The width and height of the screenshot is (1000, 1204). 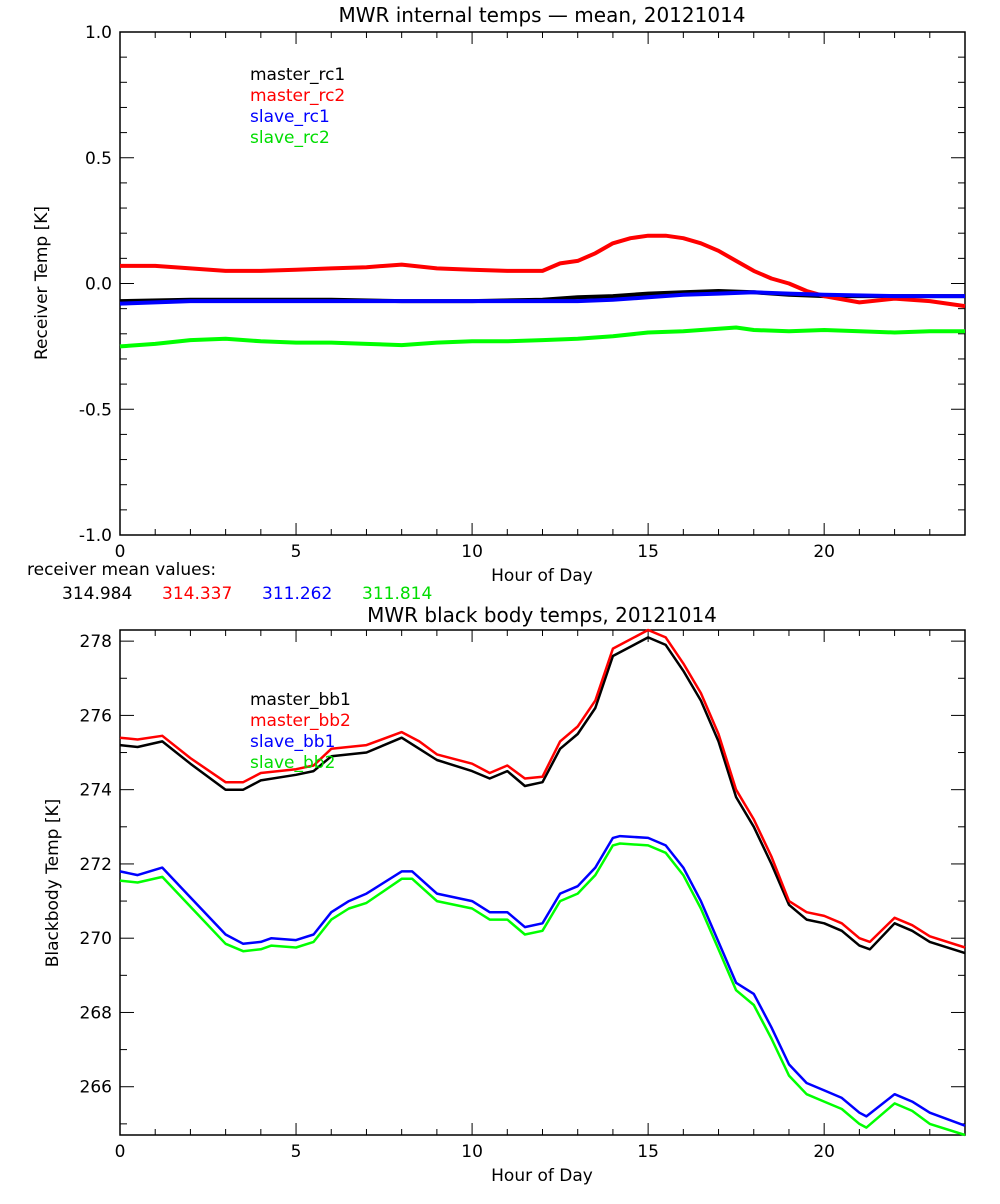 What do you see at coordinates (53, 883) in the screenshot?
I see `y-axis-label-bottom: Blackbody Temp [K]` at bounding box center [53, 883].